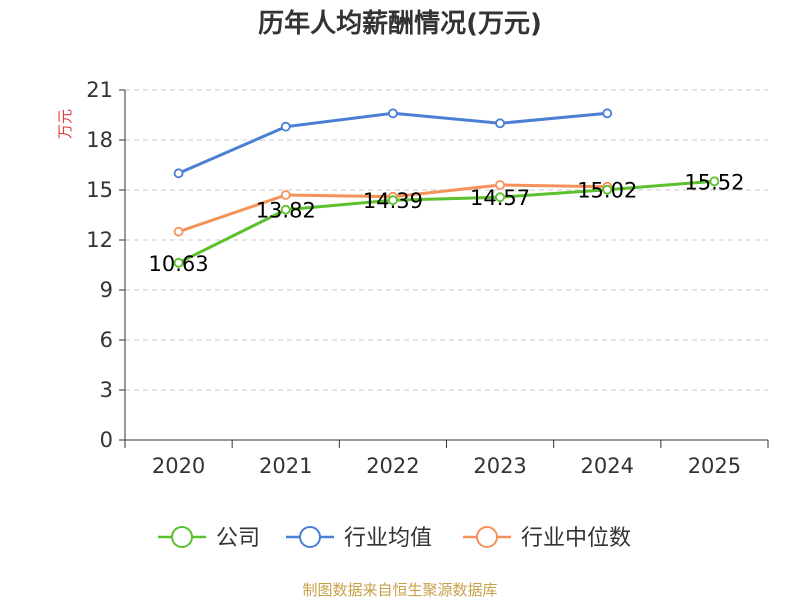 The height and width of the screenshot is (600, 800). What do you see at coordinates (388, 538) in the screenshot?
I see `legend-label: 行业均值` at bounding box center [388, 538].